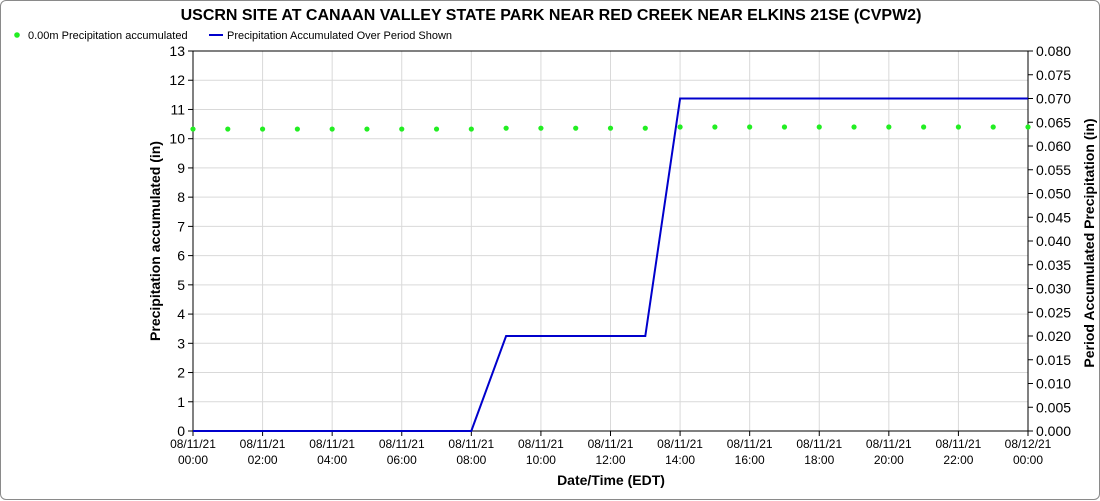 The height and width of the screenshot is (501, 1100). What do you see at coordinates (1053, 384) in the screenshot?
I see `y-tick-label-right: 0.010` at bounding box center [1053, 384].